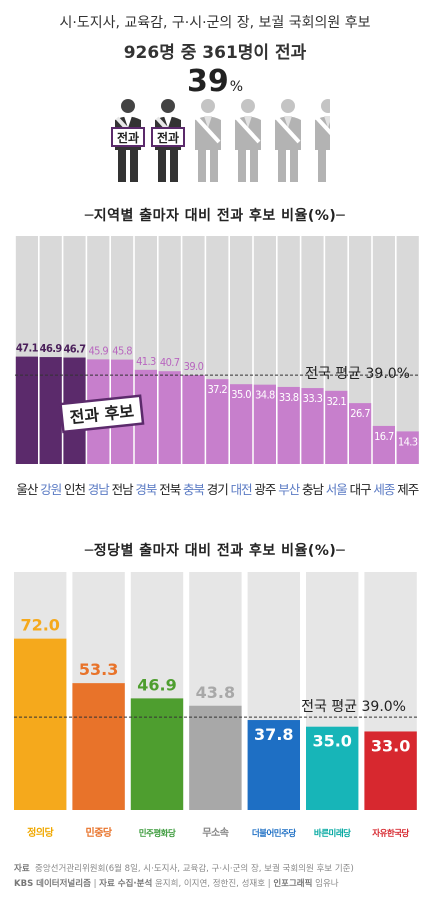  What do you see at coordinates (215, 23) in the screenshot?
I see `header-subtitle: 시·도지사, 교육감, 구·시·군의 장, 보궐 국회의원 후보` at bounding box center [215, 23].